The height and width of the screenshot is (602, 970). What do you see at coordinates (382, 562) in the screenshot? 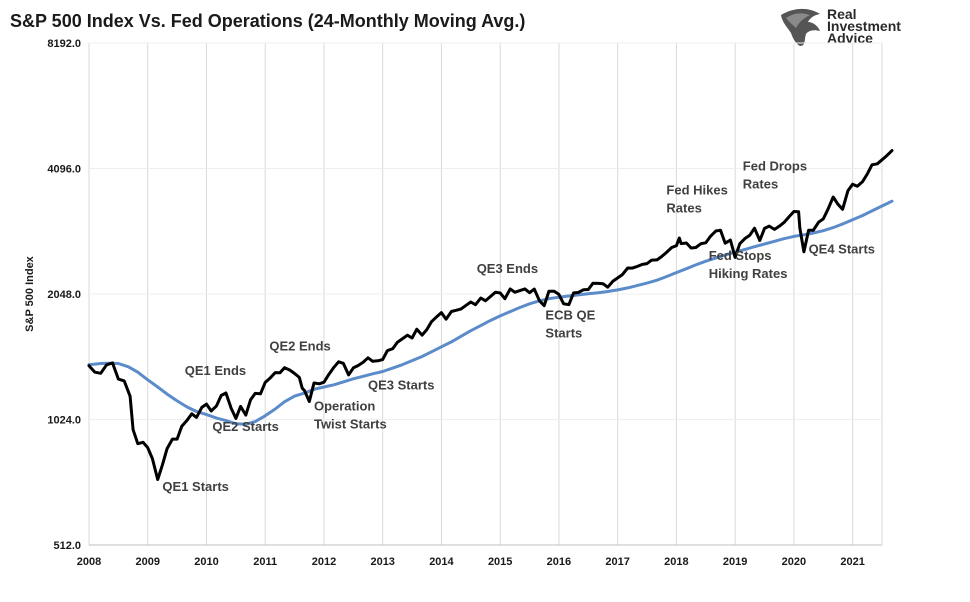
I see `x-tick-label: 2013` at bounding box center [382, 562].